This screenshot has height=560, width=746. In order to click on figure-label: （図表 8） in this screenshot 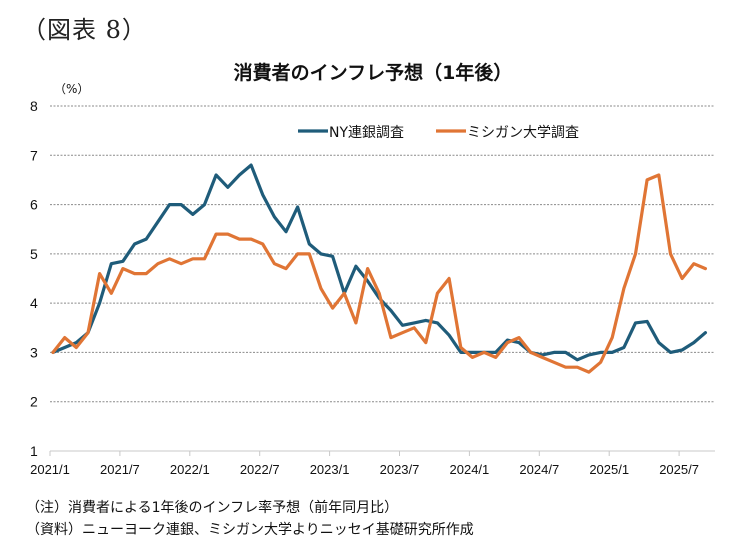, I will do `click(84, 30)`.